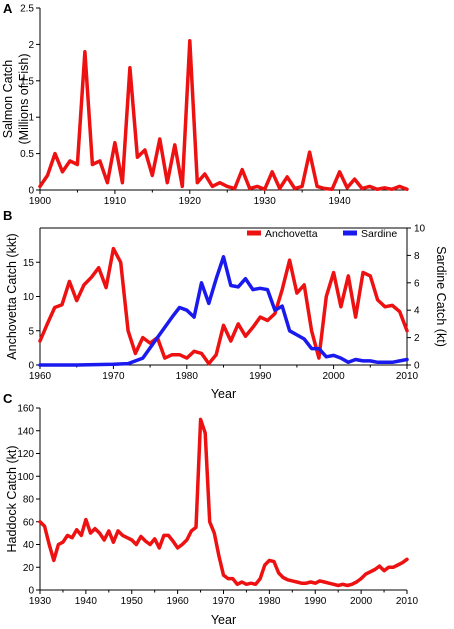 The image size is (454, 629). Describe the element at coordinates (115, 201) in the screenshot. I see `x-tick-label: 1910` at that location.